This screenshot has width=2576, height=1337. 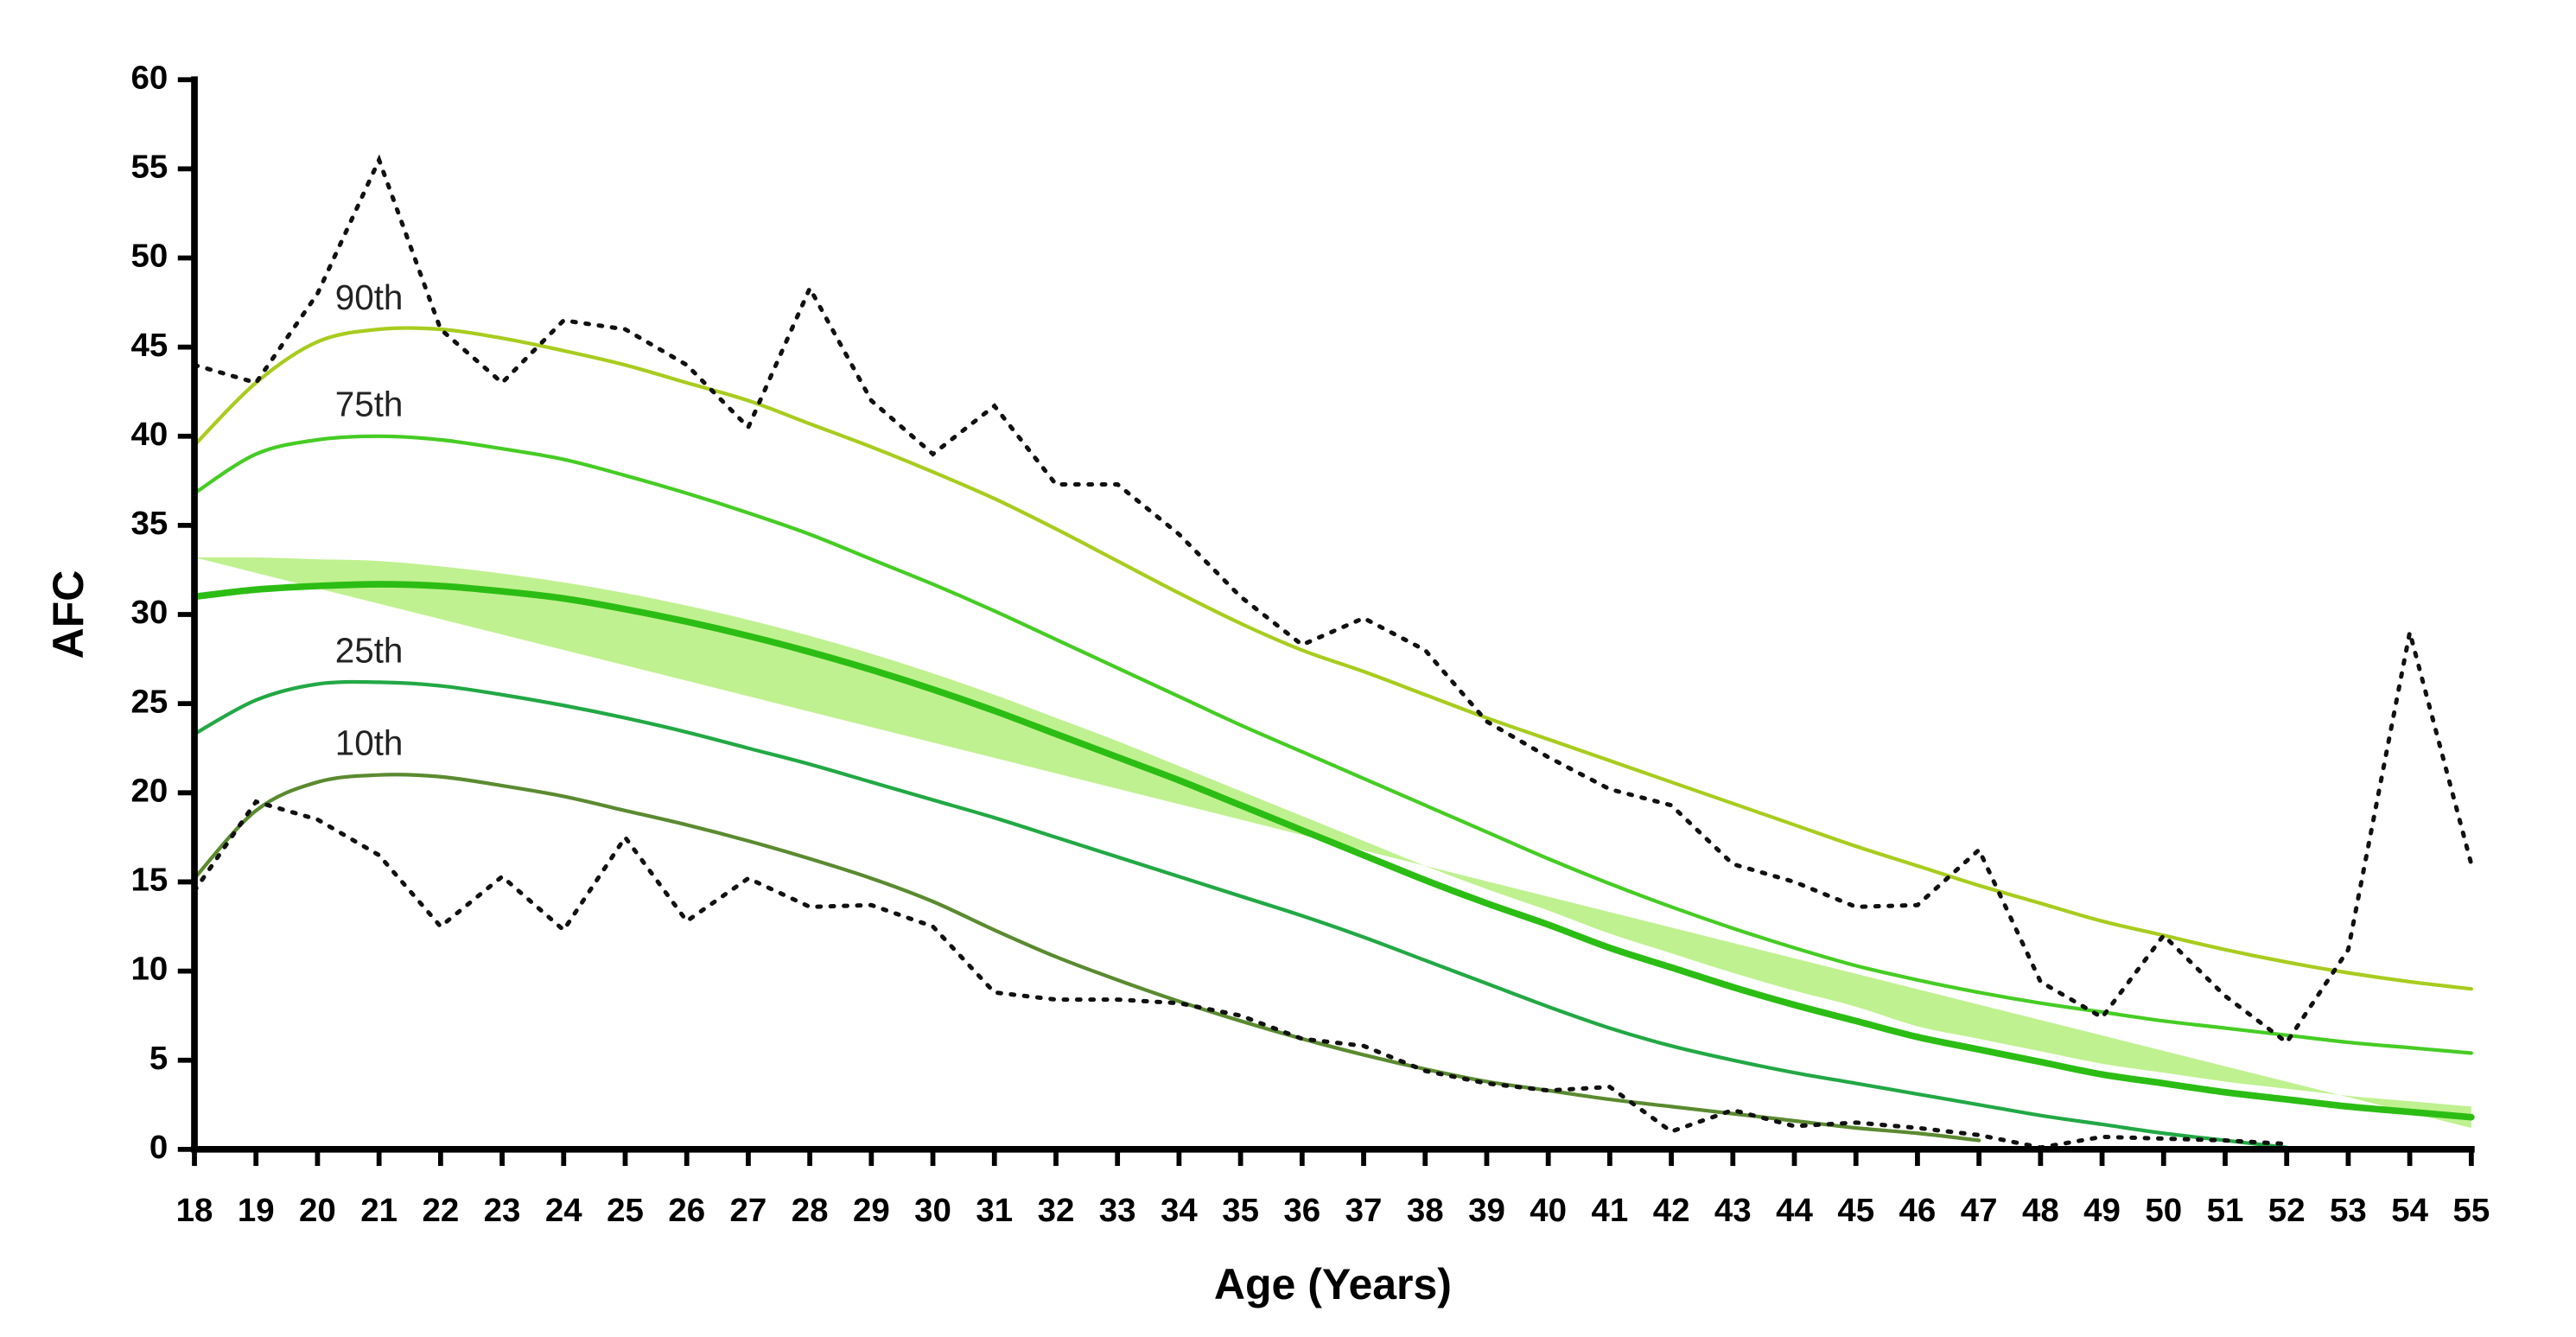 I want to click on series-label: 10th, so click(x=370, y=743).